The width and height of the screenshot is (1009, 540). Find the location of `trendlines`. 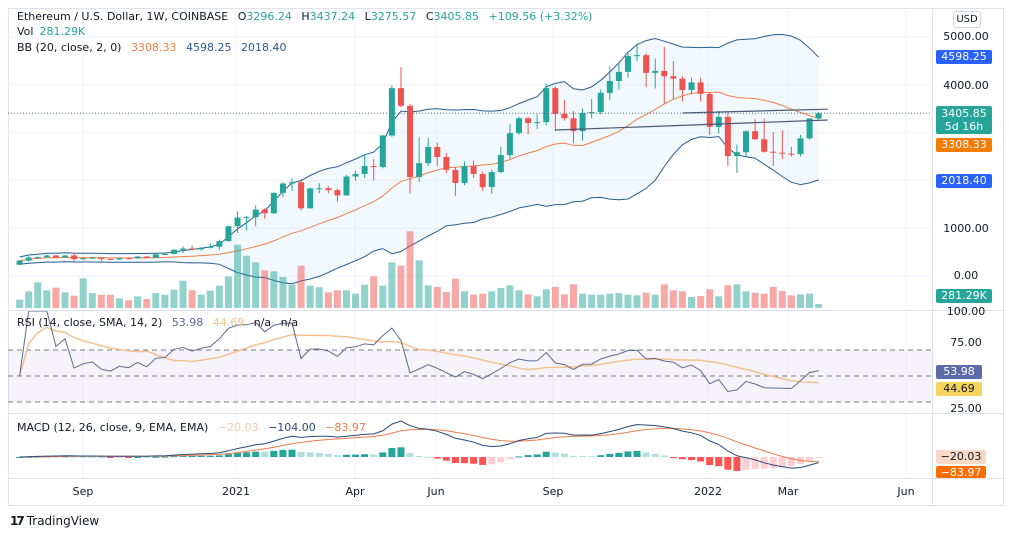

trendlines is located at coordinates (691, 119).